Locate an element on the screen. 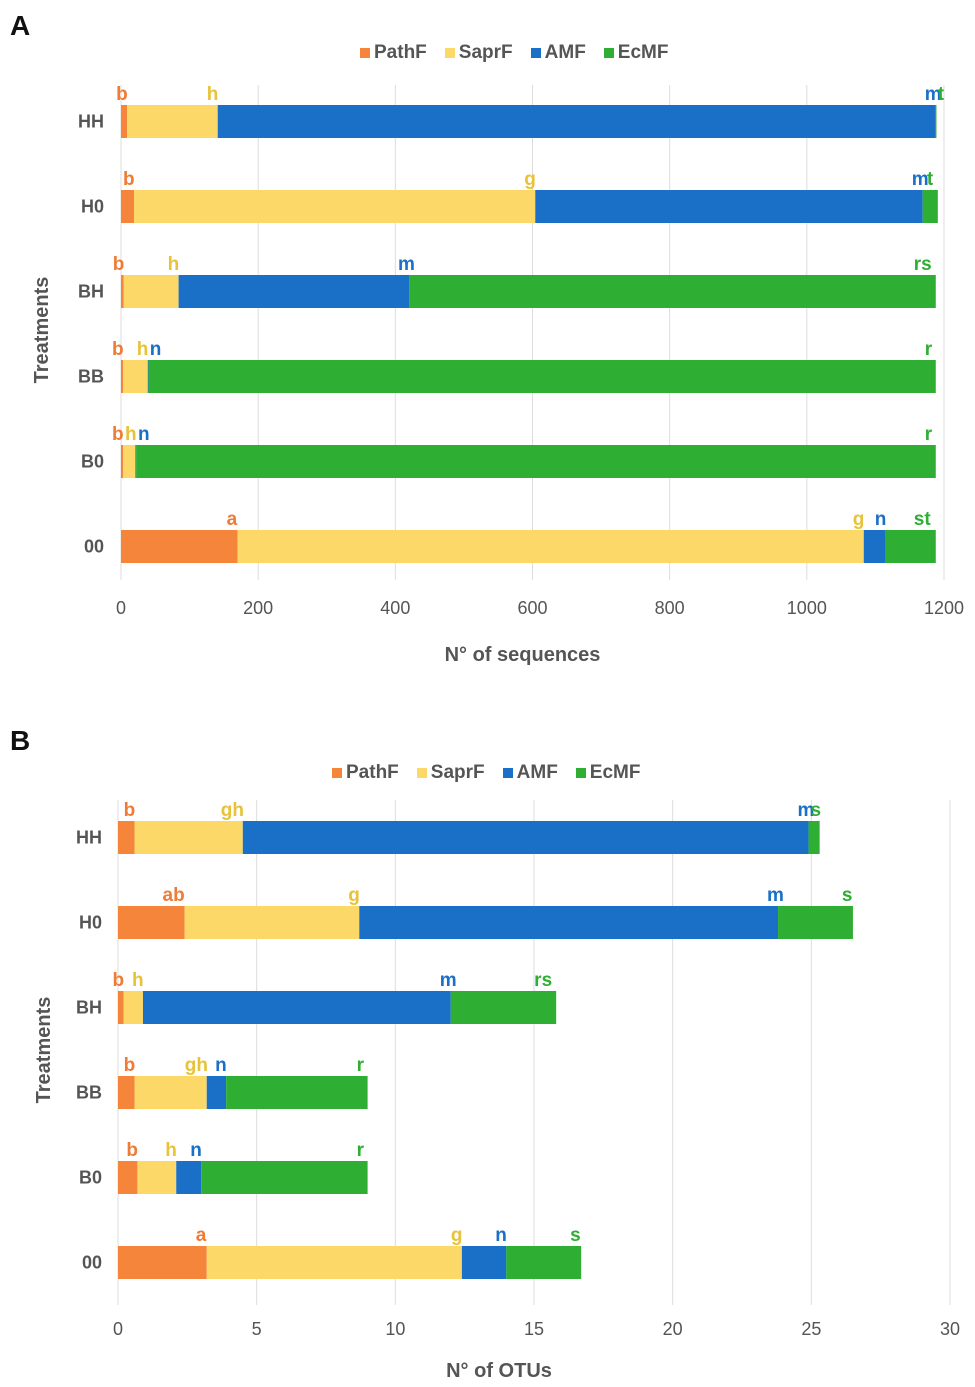  significance-letter: gh is located at coordinates (232, 810).